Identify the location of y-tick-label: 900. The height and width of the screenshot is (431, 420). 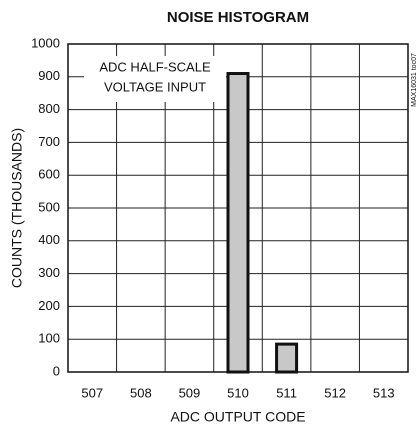
(49, 75).